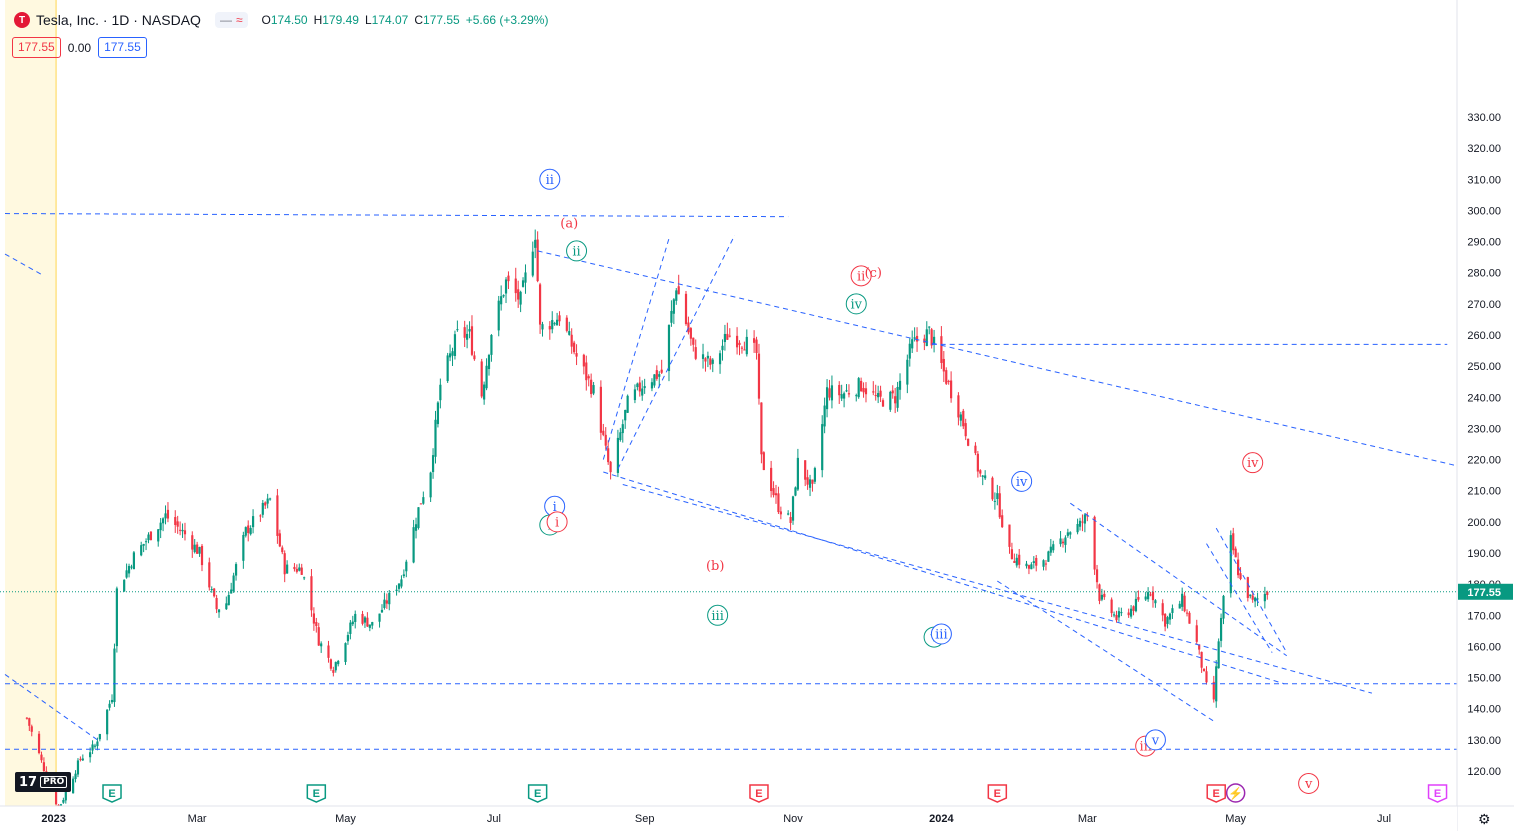 The height and width of the screenshot is (831, 1514). Describe the element at coordinates (79, 47) in the screenshot. I see `spread-value: 0.00` at that location.